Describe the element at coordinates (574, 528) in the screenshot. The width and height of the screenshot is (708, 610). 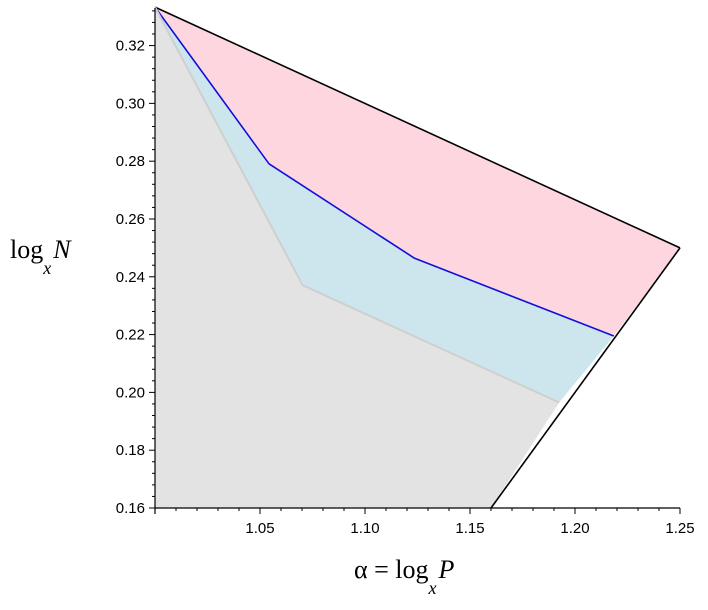
I see `x-tick-label: 1.20` at that location.